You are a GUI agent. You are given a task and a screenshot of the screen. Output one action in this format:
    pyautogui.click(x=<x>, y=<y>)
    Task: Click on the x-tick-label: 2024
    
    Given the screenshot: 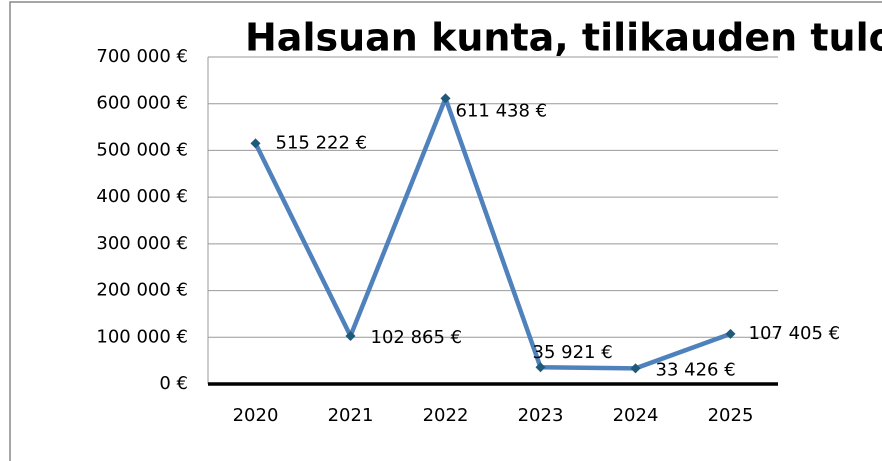 What is the action you would take?
    pyautogui.click(x=636, y=415)
    